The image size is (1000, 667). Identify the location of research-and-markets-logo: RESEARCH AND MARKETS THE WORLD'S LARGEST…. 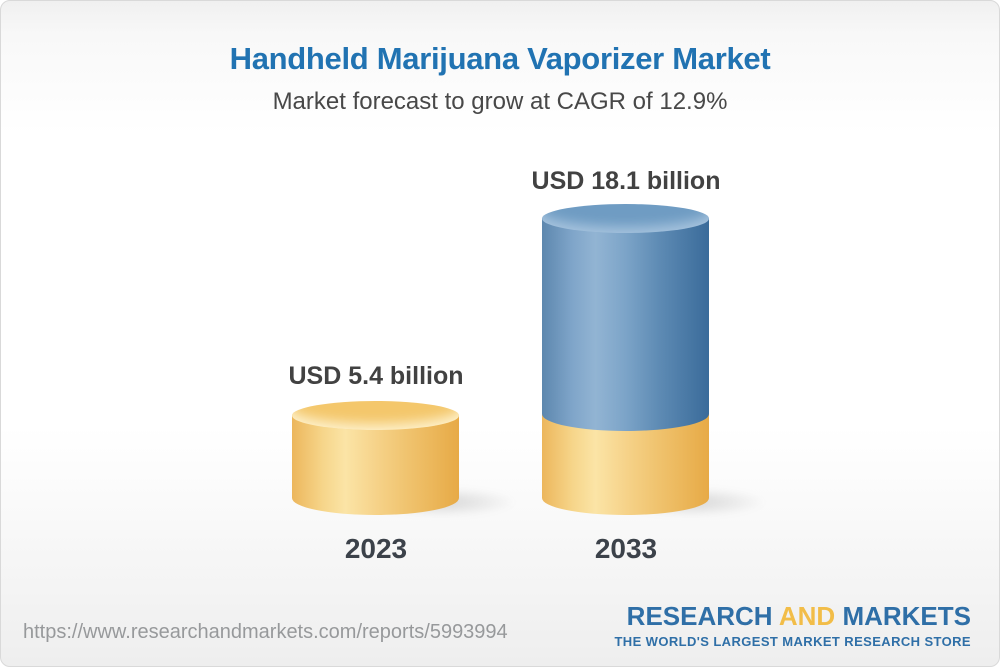
(792, 626).